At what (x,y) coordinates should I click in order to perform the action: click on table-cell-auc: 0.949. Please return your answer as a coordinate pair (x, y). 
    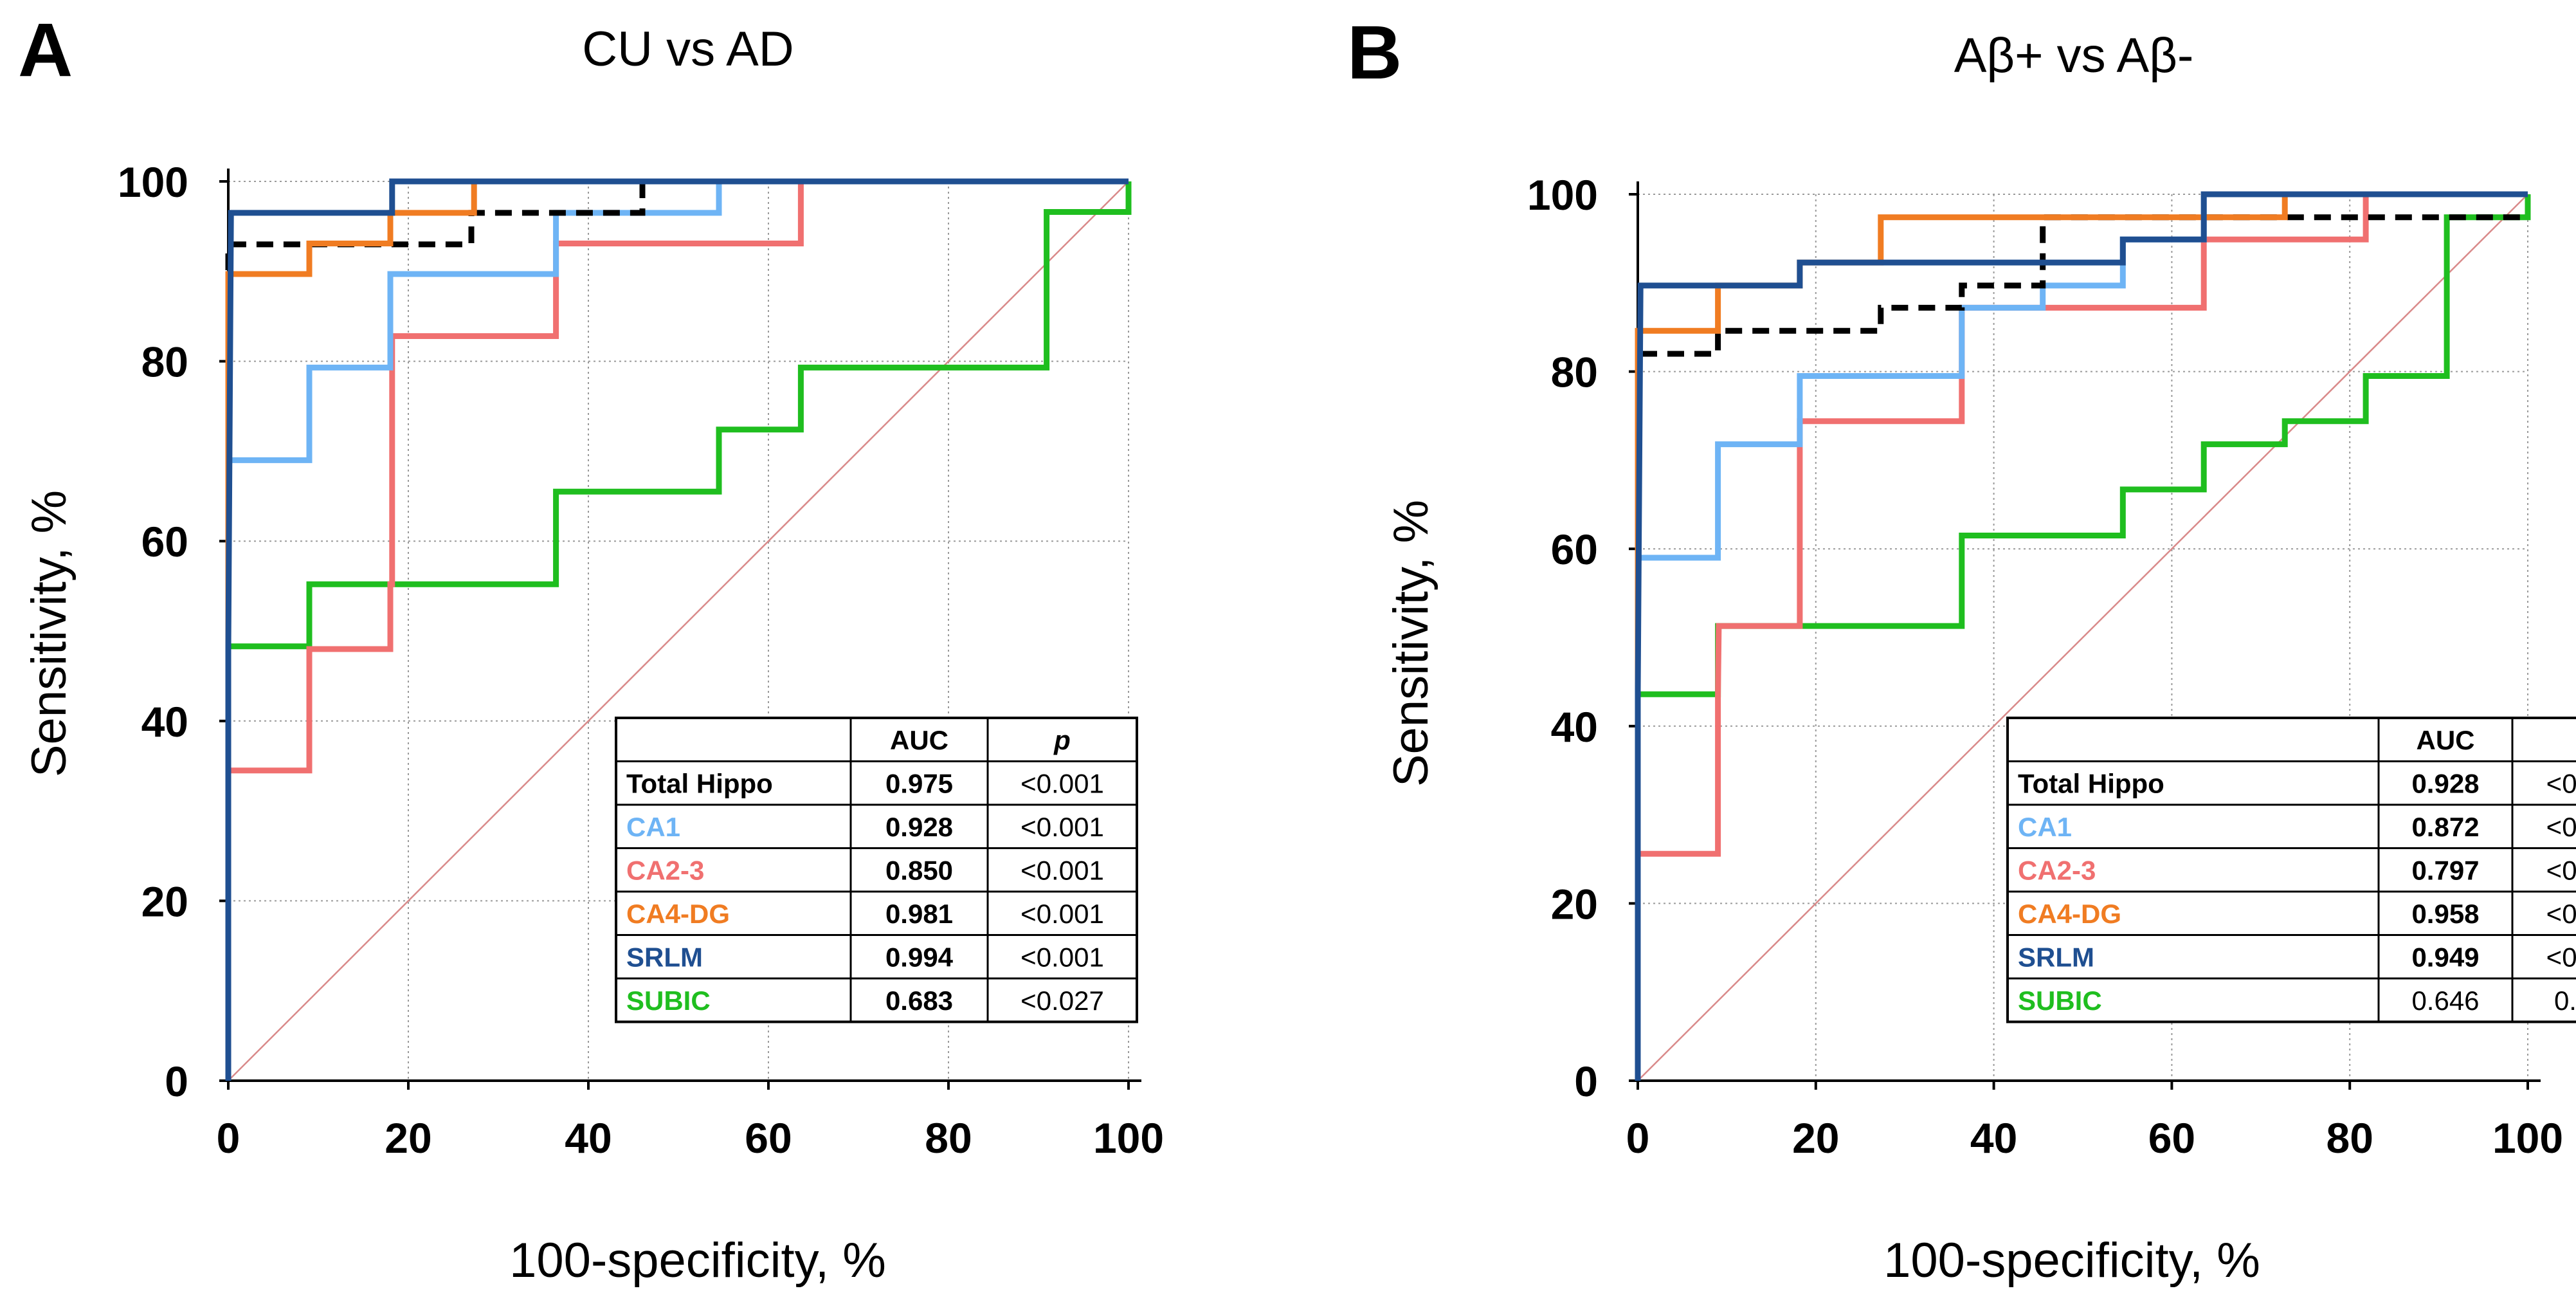
    Looking at the image, I should click on (2445, 957).